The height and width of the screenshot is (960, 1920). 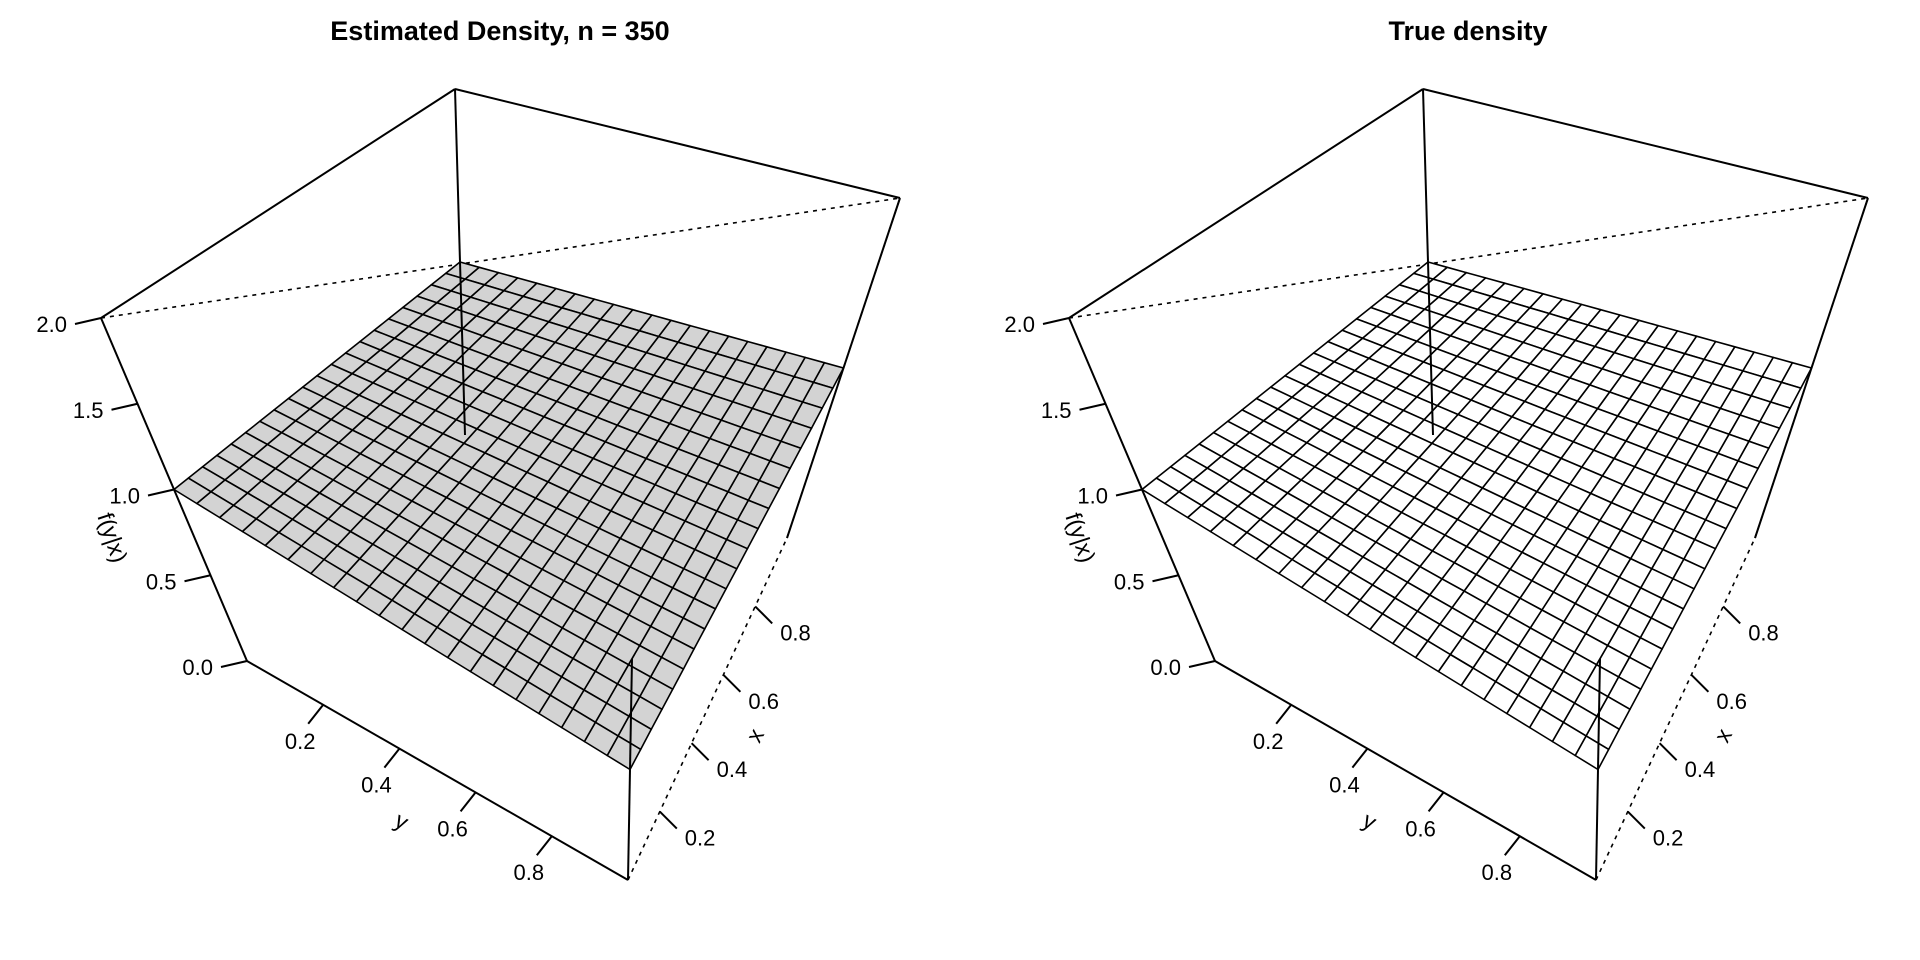 I want to click on chart-title: Estimated Density, n = 350, so click(x=499, y=31).